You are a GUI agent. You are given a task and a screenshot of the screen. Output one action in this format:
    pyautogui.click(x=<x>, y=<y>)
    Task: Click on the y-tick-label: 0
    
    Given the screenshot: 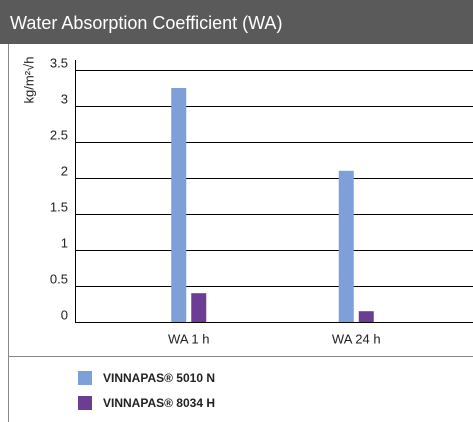 What is the action you would take?
    pyautogui.click(x=64, y=314)
    